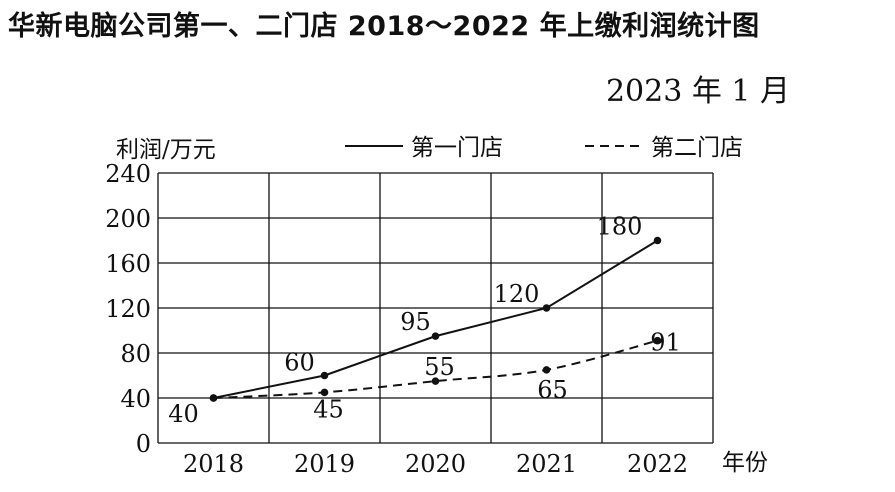  Describe the element at coordinates (620, 227) in the screenshot. I see `data-label-s1-2022: 180` at that location.